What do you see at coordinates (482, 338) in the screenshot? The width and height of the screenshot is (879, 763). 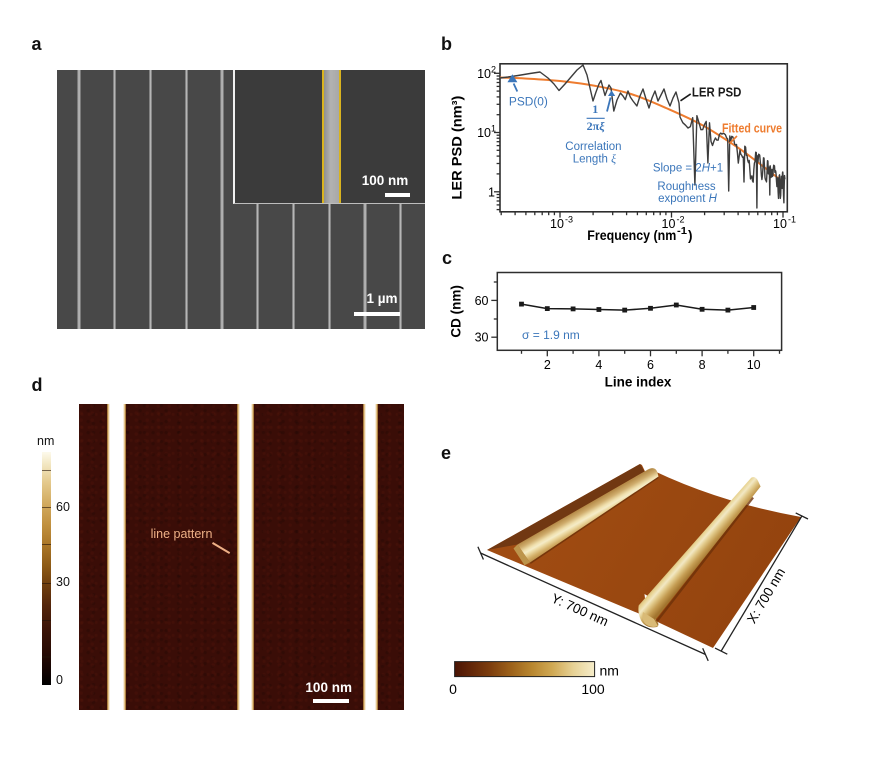 I see `svg-text: 30` at bounding box center [482, 338].